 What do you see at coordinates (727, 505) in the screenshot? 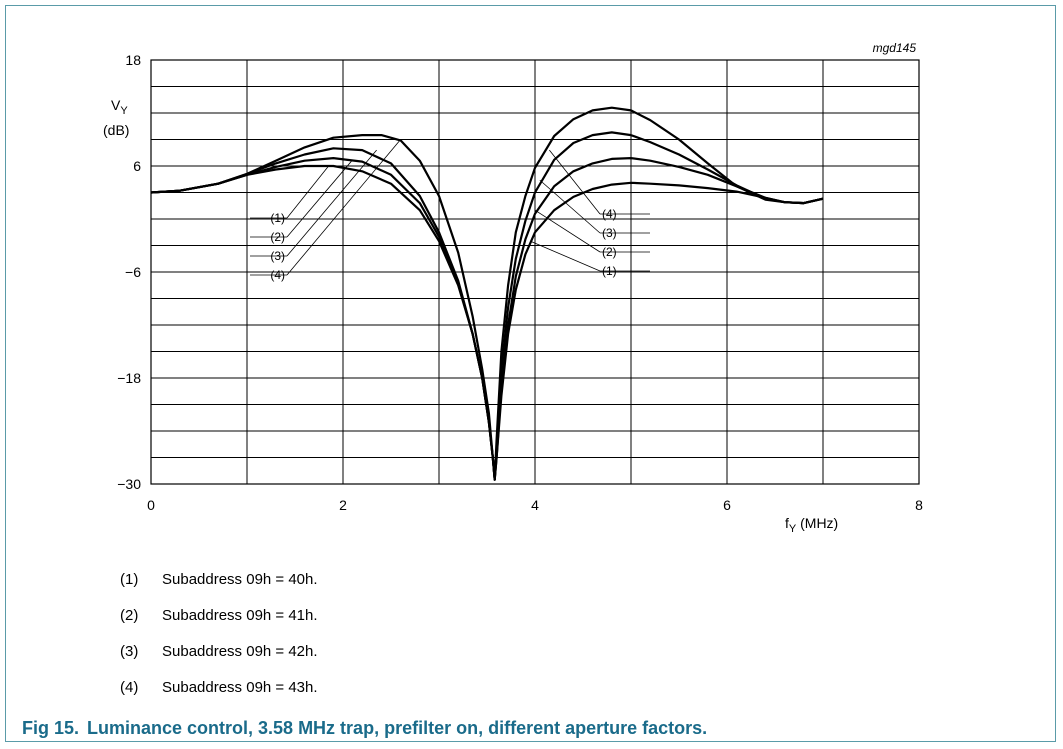
I see `x-tick-label: 6` at bounding box center [727, 505].